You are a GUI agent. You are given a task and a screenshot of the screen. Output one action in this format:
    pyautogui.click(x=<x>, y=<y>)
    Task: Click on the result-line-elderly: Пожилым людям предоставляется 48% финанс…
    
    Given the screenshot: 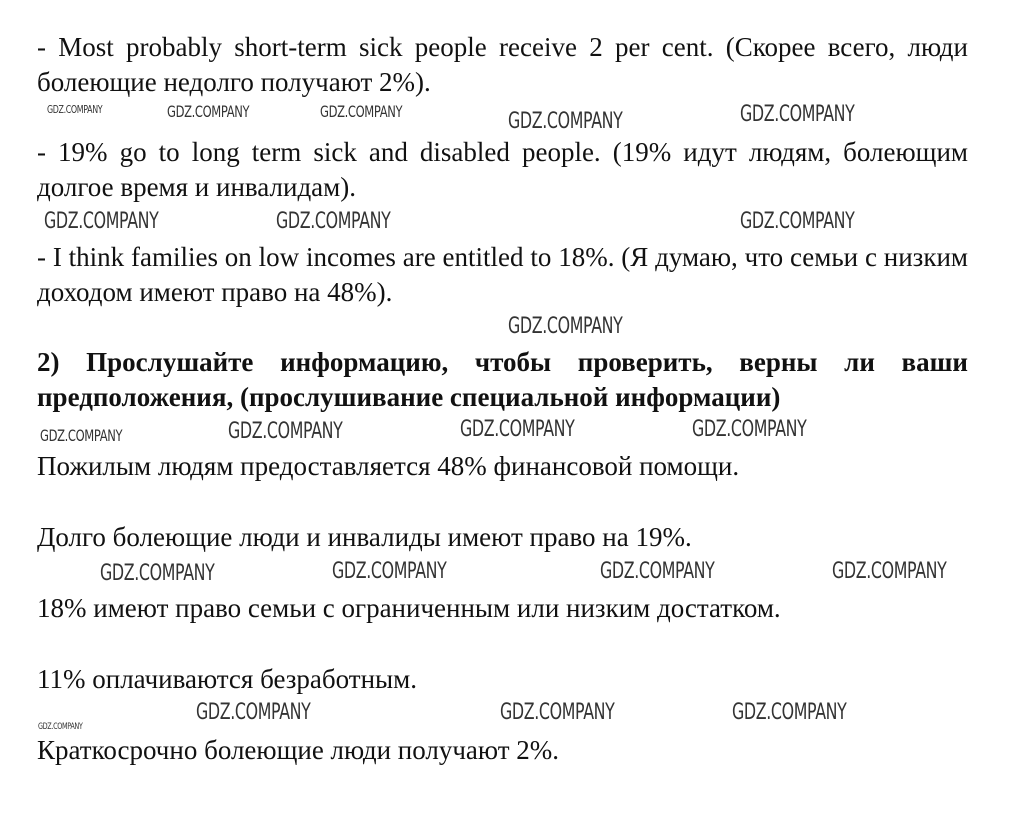 What is the action you would take?
    pyautogui.click(x=388, y=466)
    